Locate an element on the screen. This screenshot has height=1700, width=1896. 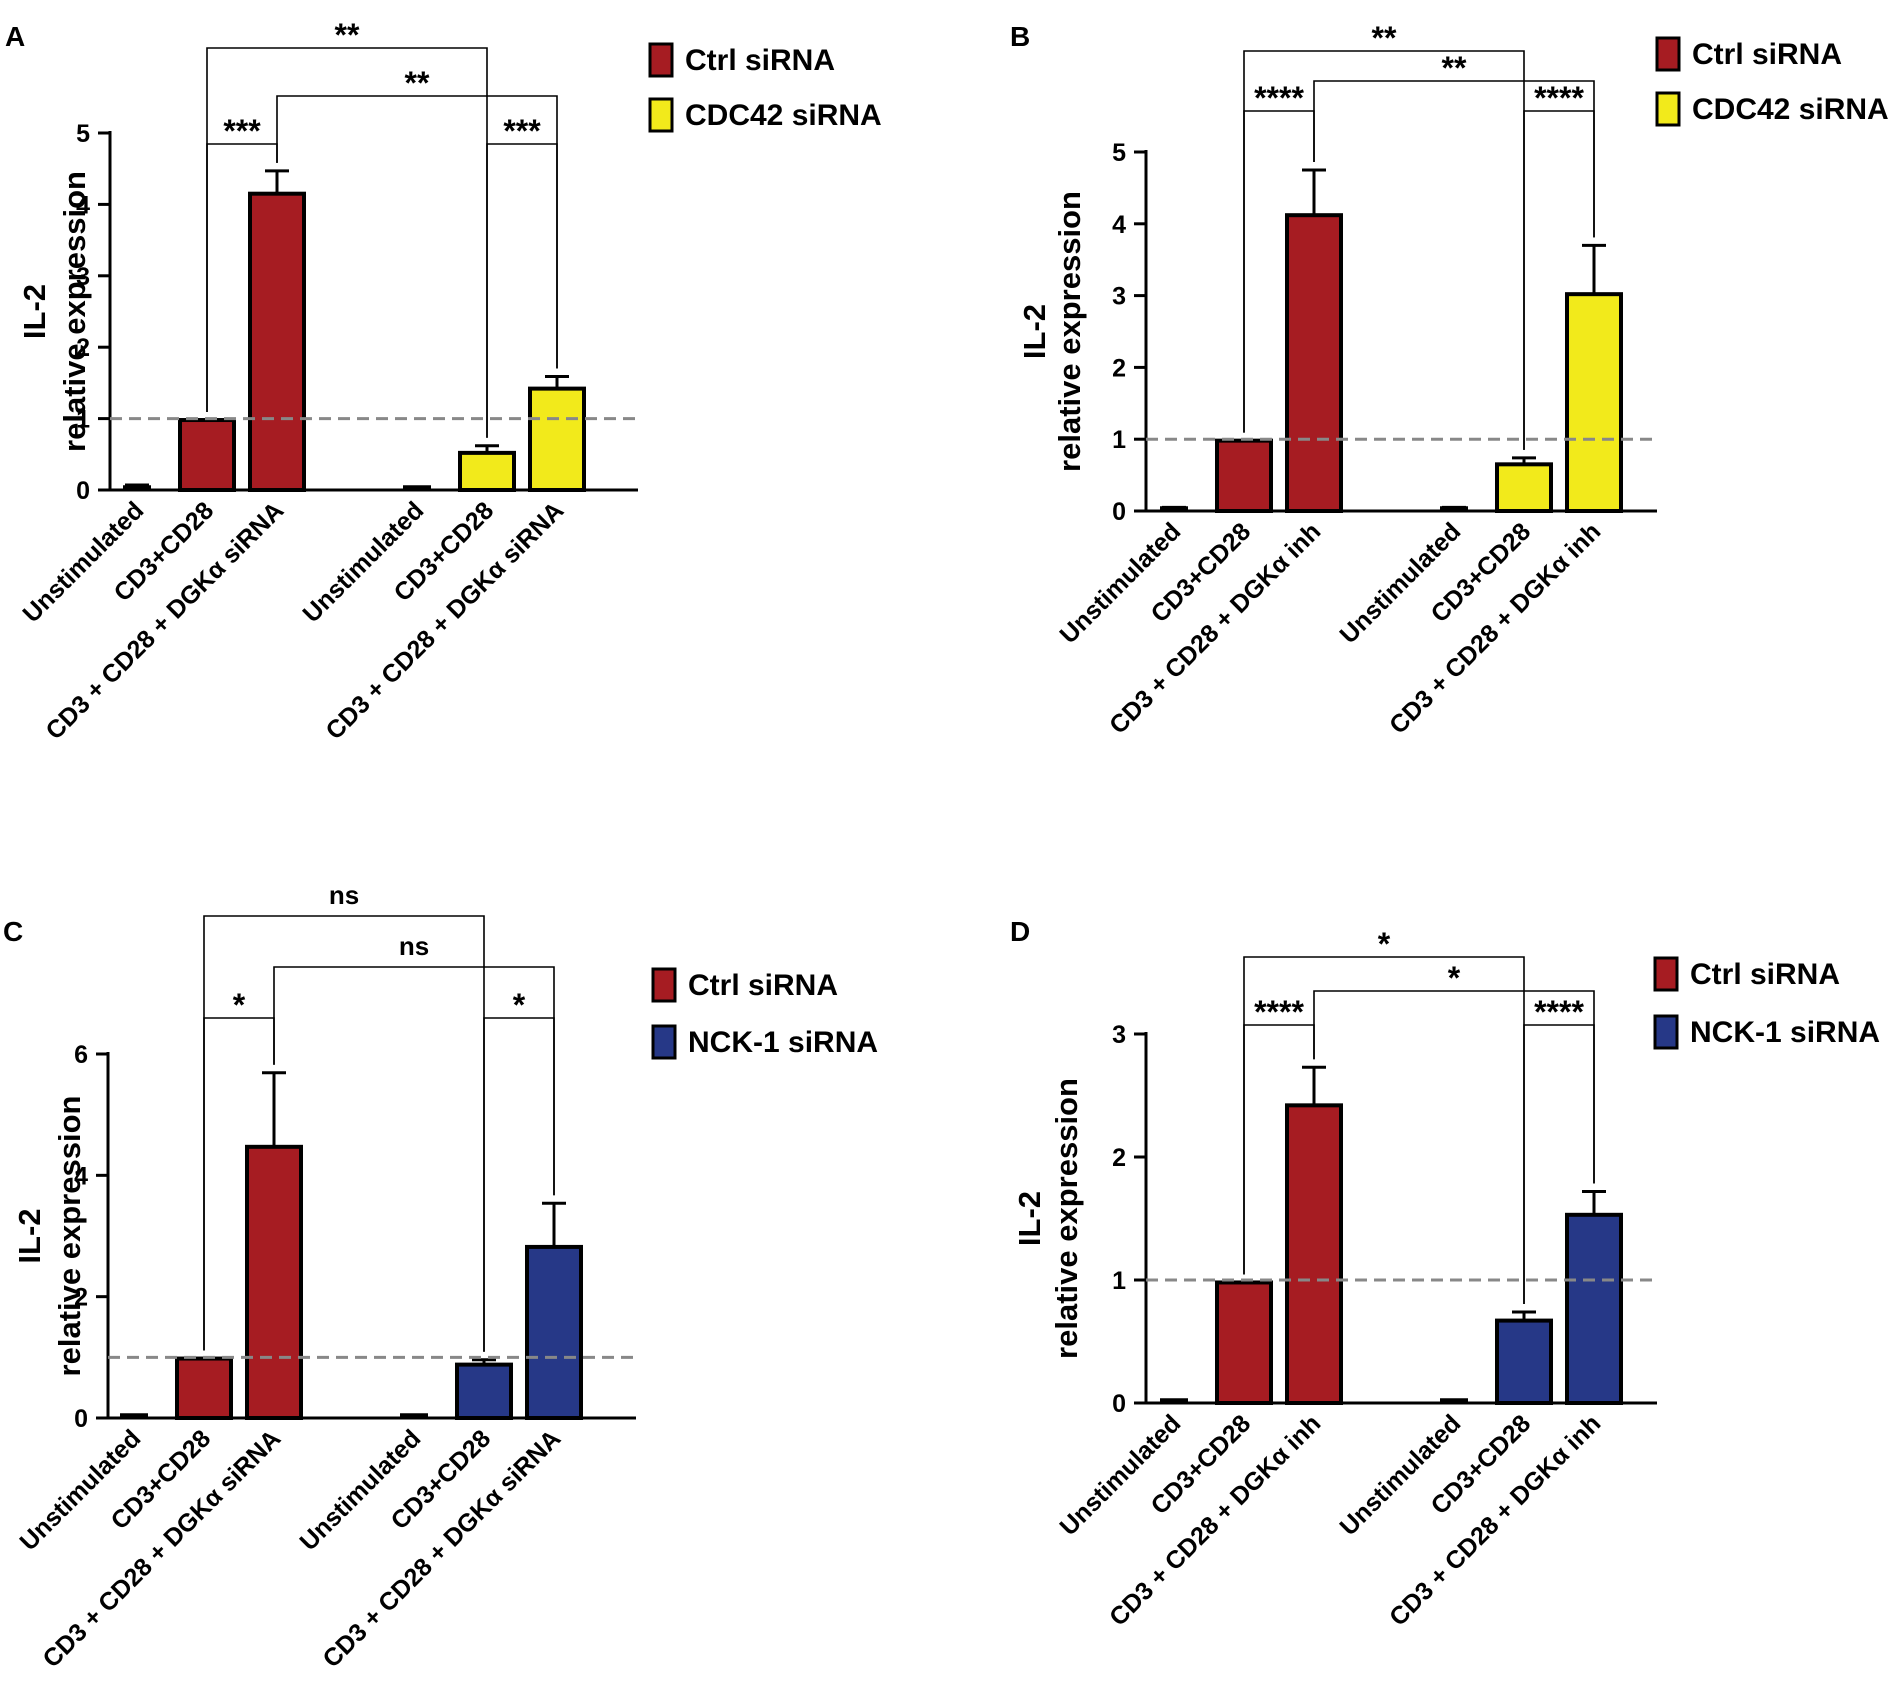
panel-letter: A is located at coordinates (15, 36).